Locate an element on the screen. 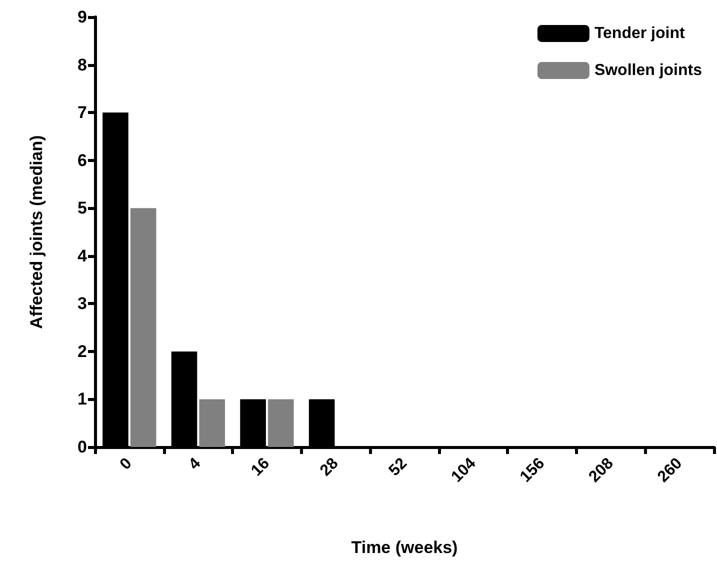 This screenshot has width=717, height=576. x-axis-title: Time (weeks) is located at coordinates (404, 547).